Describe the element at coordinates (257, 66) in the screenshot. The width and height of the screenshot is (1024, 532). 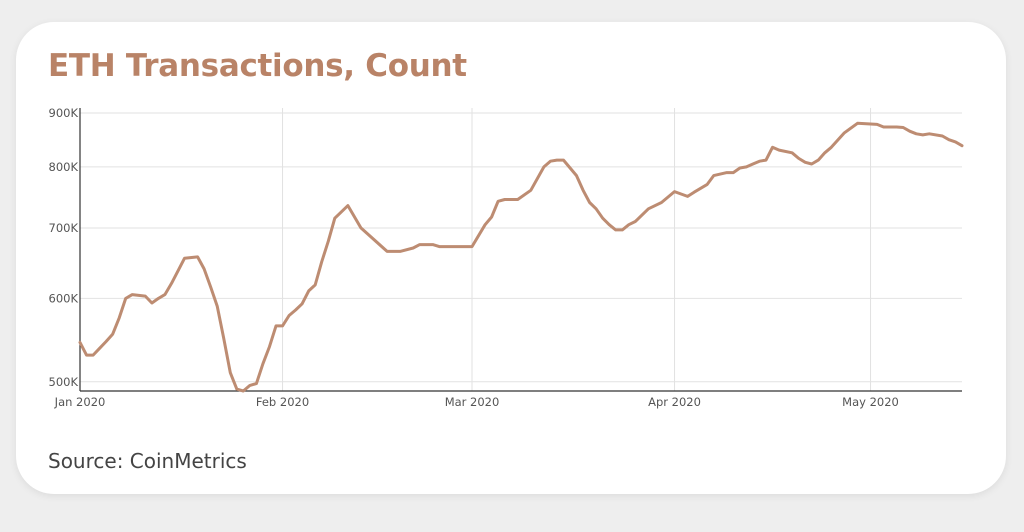
I see `chart-title: ETH Transactions, Count` at that location.